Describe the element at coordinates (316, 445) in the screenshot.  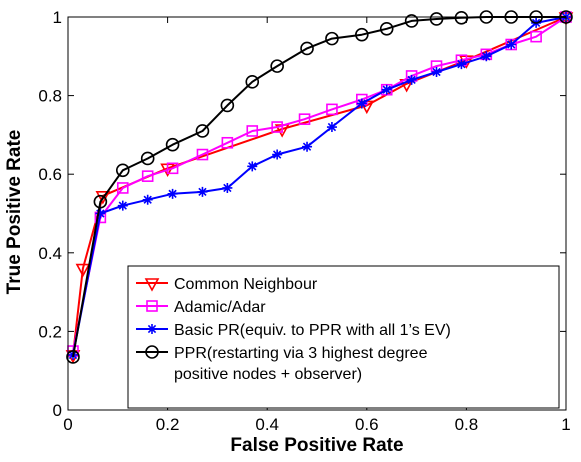
I see `x-axis-title: False Positive Rate` at that location.